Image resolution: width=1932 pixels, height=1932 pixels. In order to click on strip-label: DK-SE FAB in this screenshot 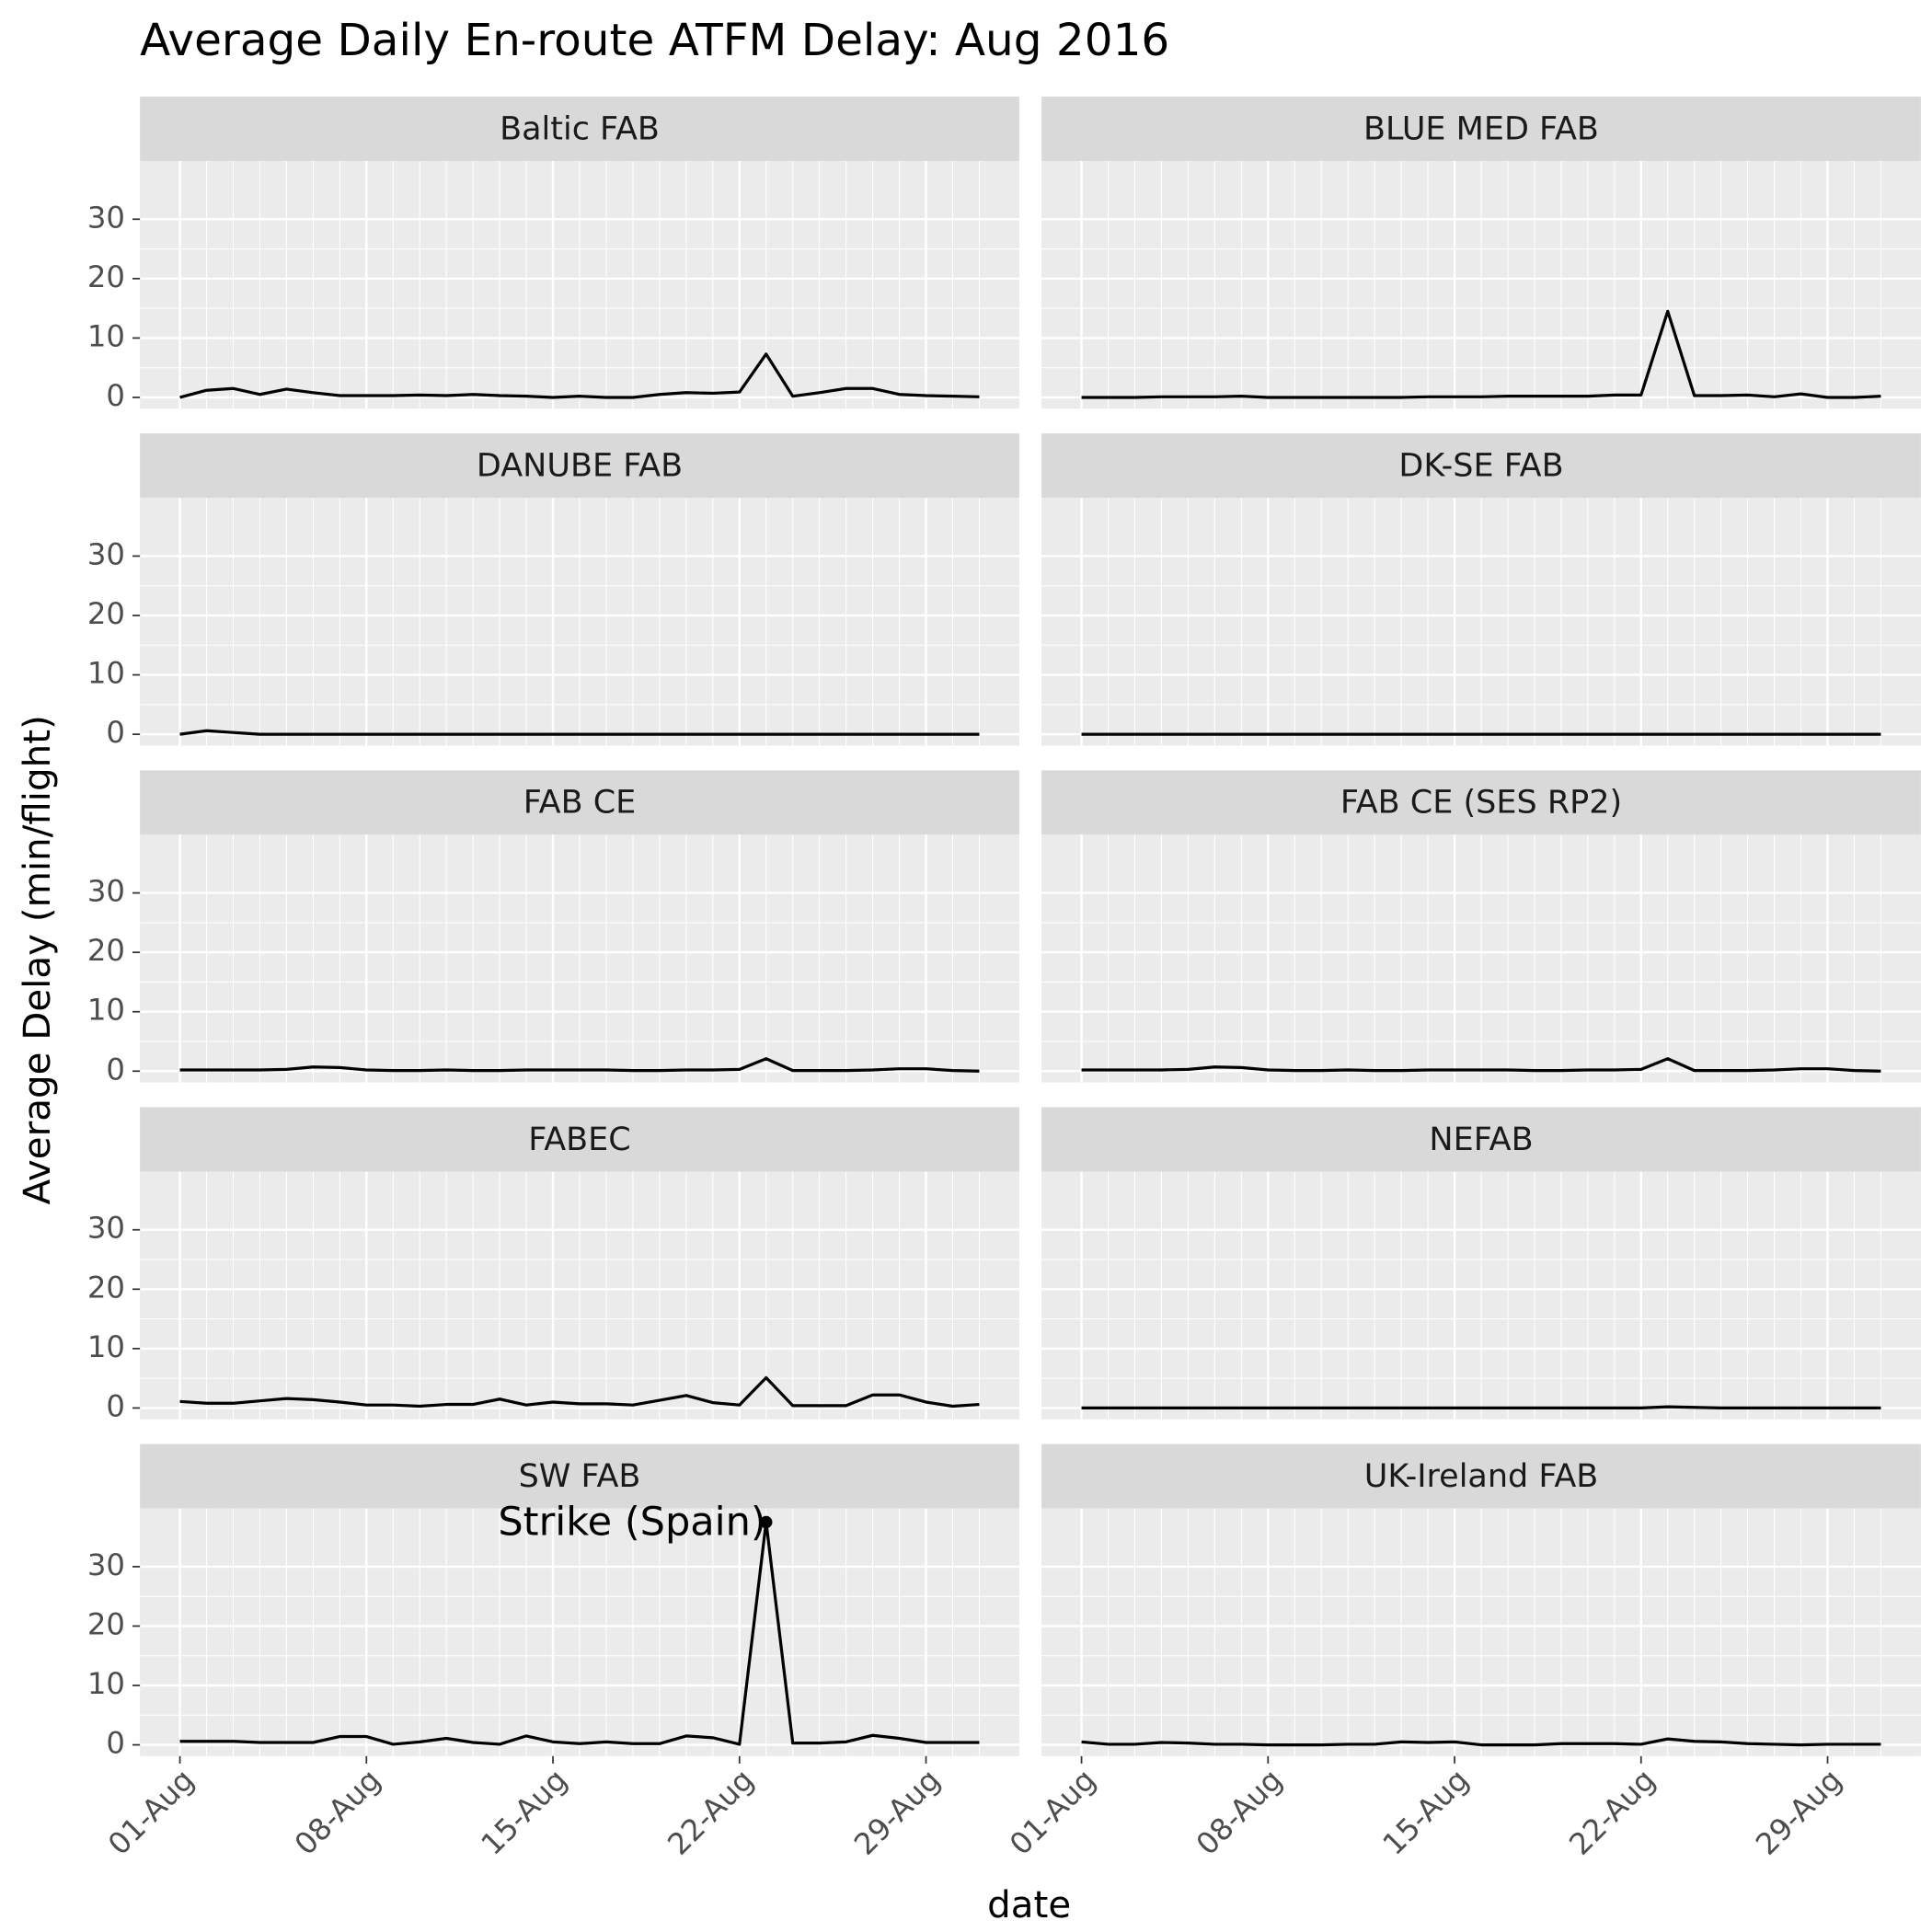, I will do `click(1480, 466)`.